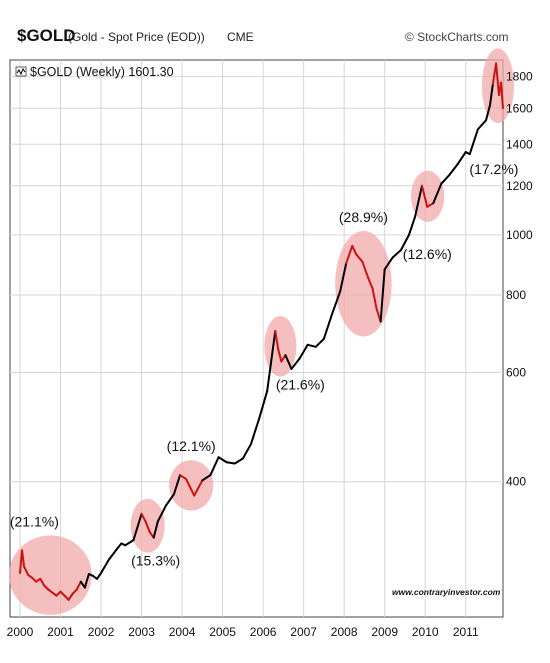 The height and width of the screenshot is (663, 550). Describe the element at coordinates (519, 186) in the screenshot. I see `y-tick-label: 1200` at that location.